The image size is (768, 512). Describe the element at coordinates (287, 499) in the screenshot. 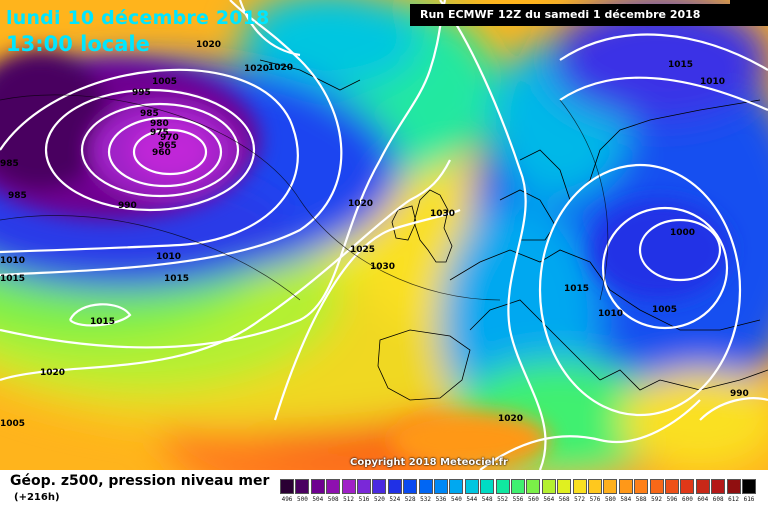

I see `color-scale-label: 496` at that location.